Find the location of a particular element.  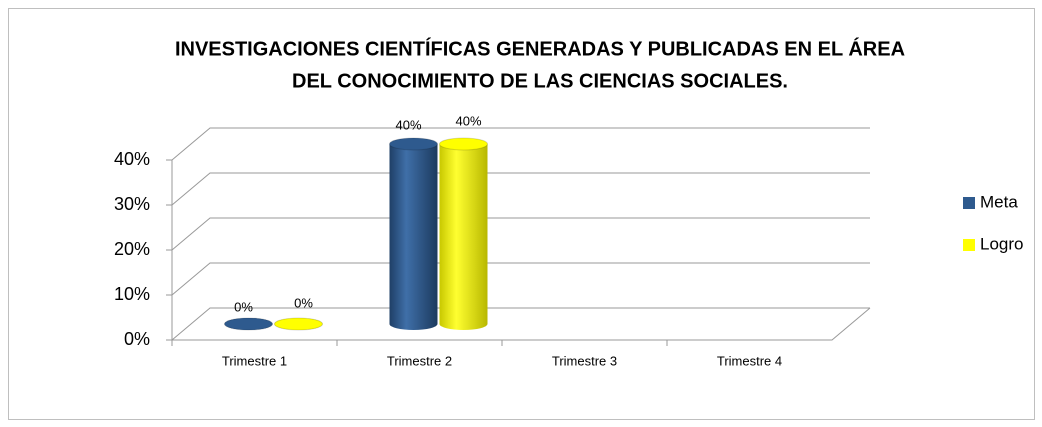

y-tick-label: 40% is located at coordinates (132, 159).